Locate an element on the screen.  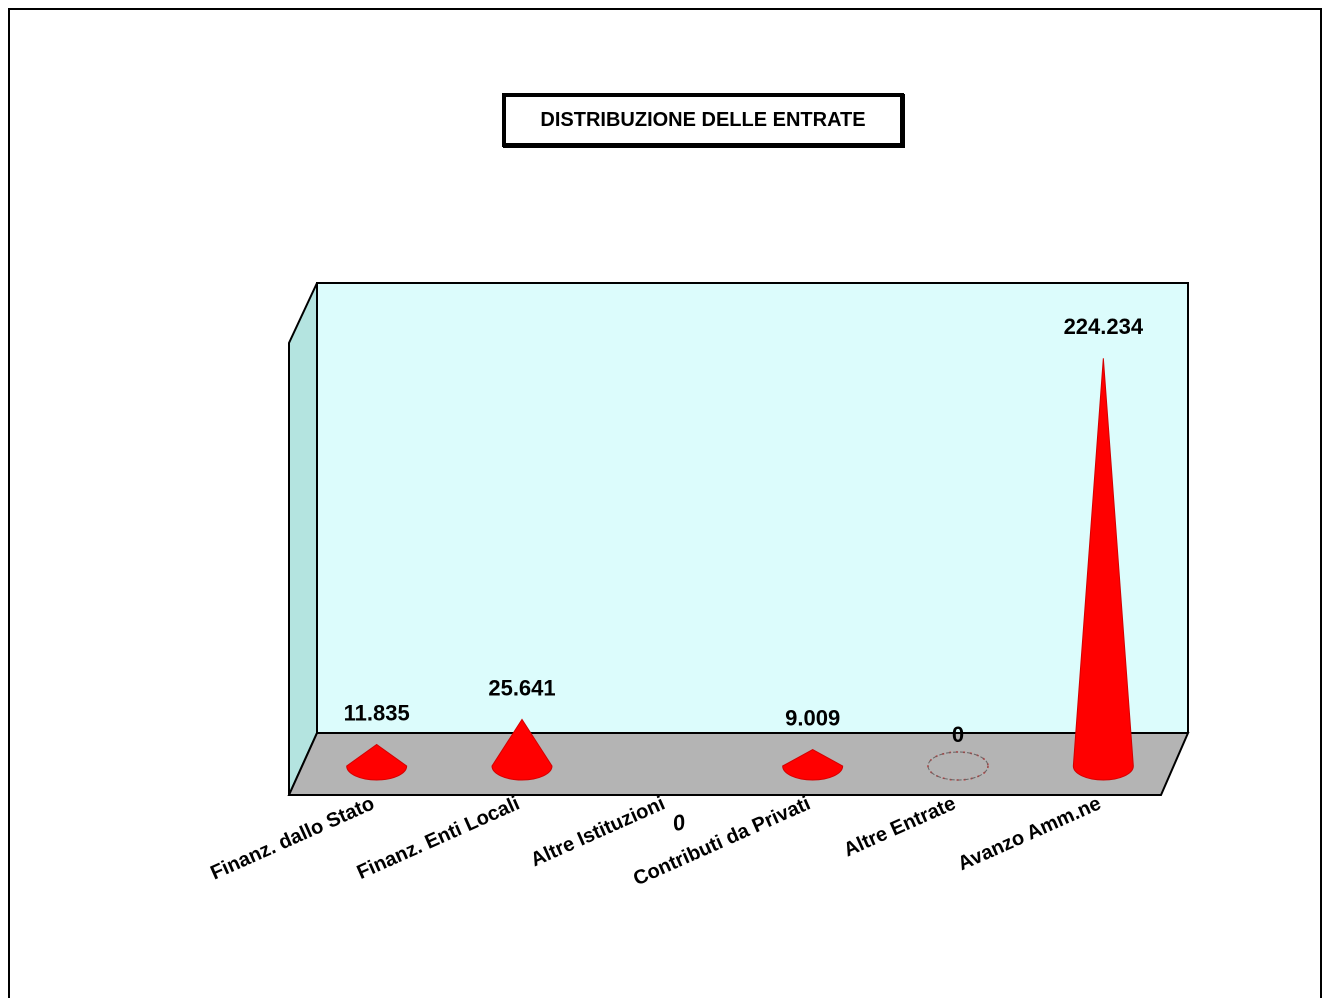
side-wall is located at coordinates (303, 539).